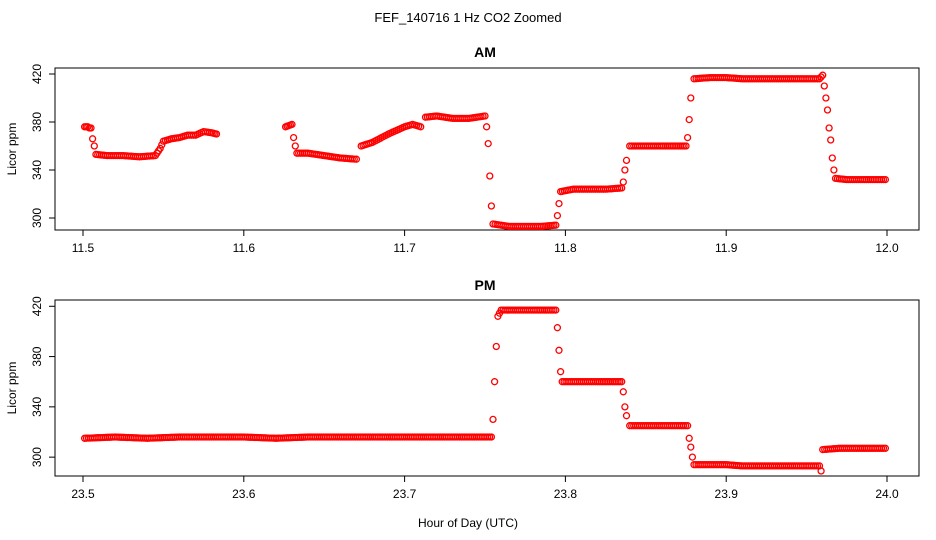 The width and height of the screenshot is (936, 540). What do you see at coordinates (726, 248) in the screenshot?
I see `am-x-tick-label: 11.9` at bounding box center [726, 248].